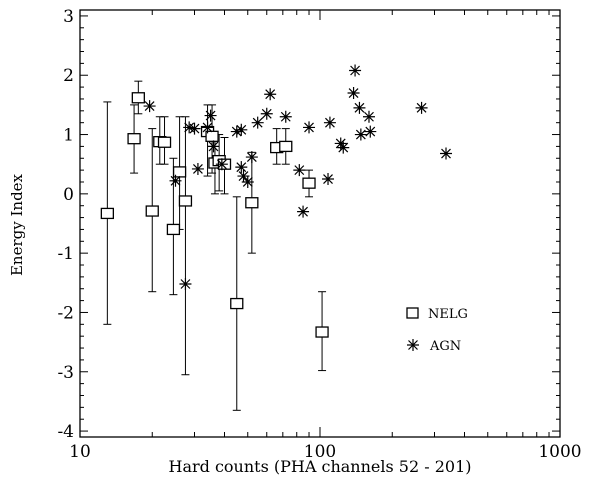  Describe the element at coordinates (448, 314) in the screenshot. I see `legend-nelg-label: NELG` at that location.